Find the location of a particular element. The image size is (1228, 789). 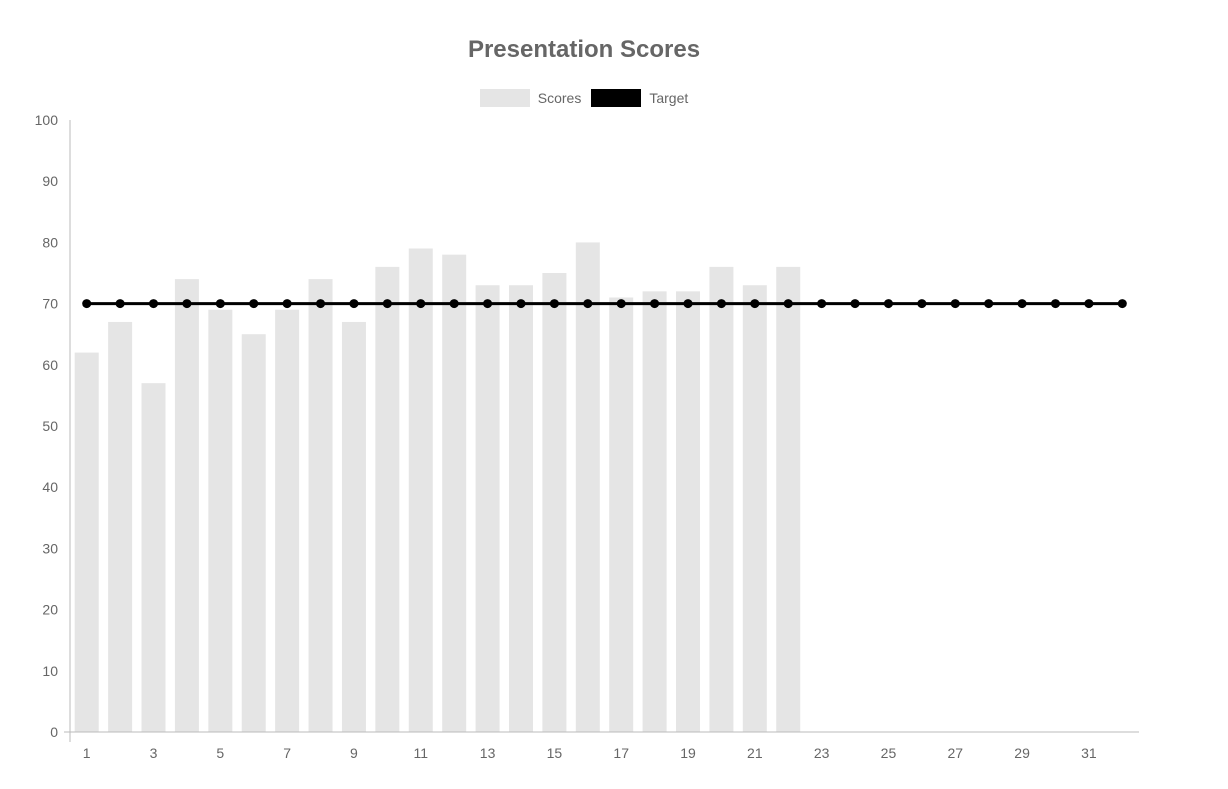

y-axis-tick-labels: 0 10 20 30 40 50 60 70 80 90 100 is located at coordinates (47, 426).